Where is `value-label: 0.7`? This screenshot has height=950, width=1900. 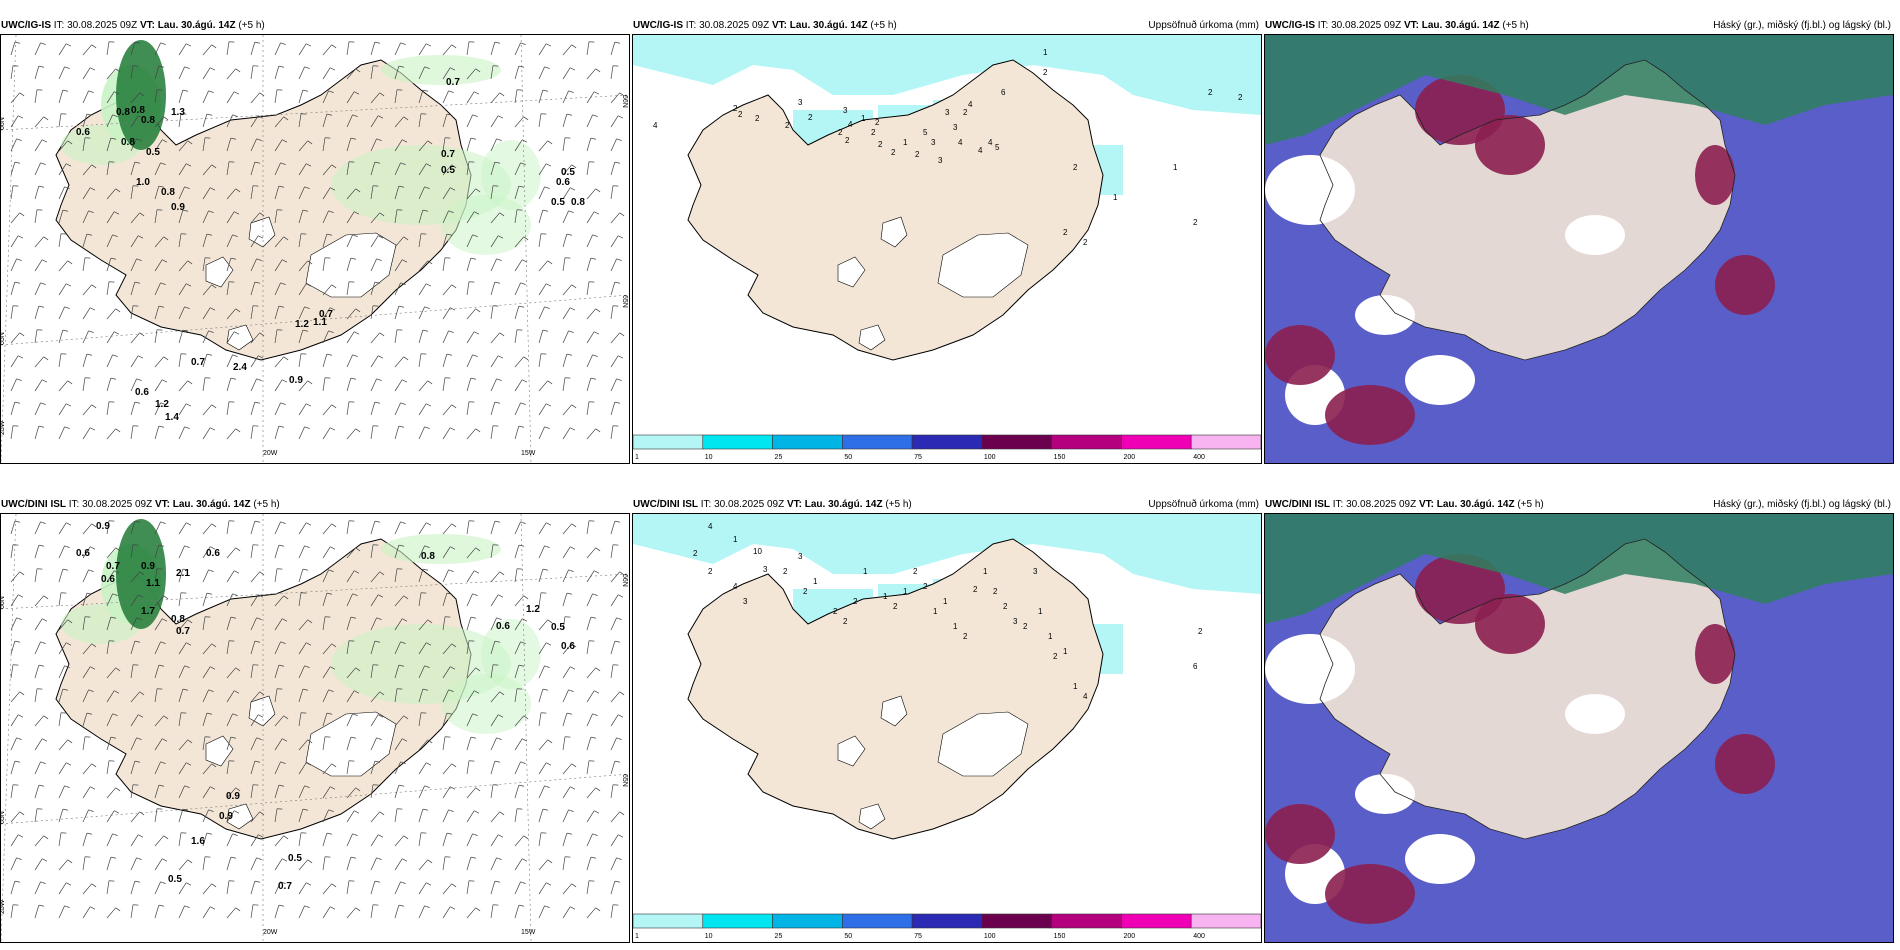 value-label: 0.7 is located at coordinates (285, 886).